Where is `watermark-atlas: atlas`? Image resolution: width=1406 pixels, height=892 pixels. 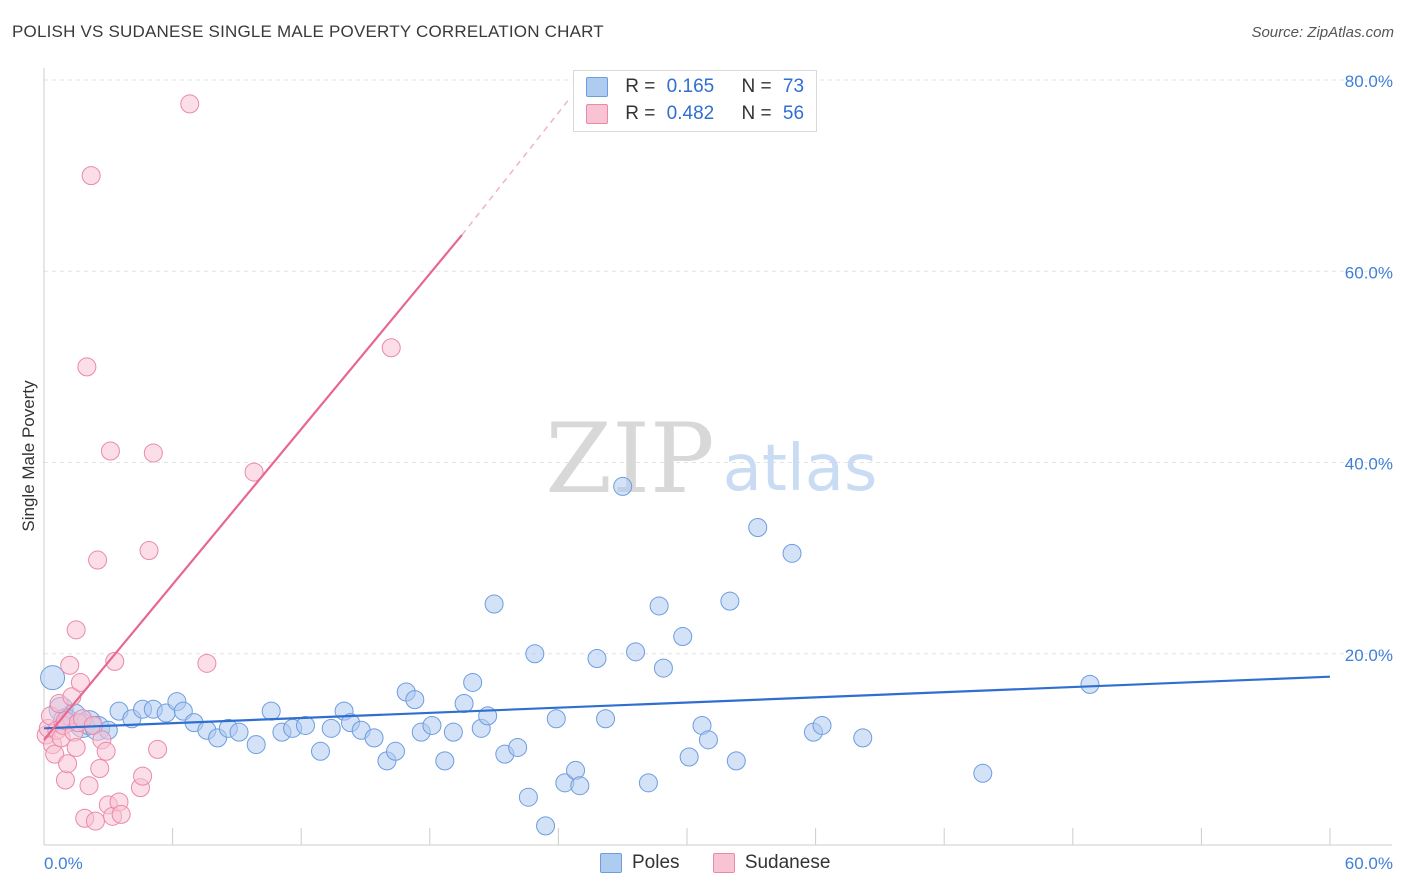 watermark-atlas: atlas is located at coordinates (800, 469).